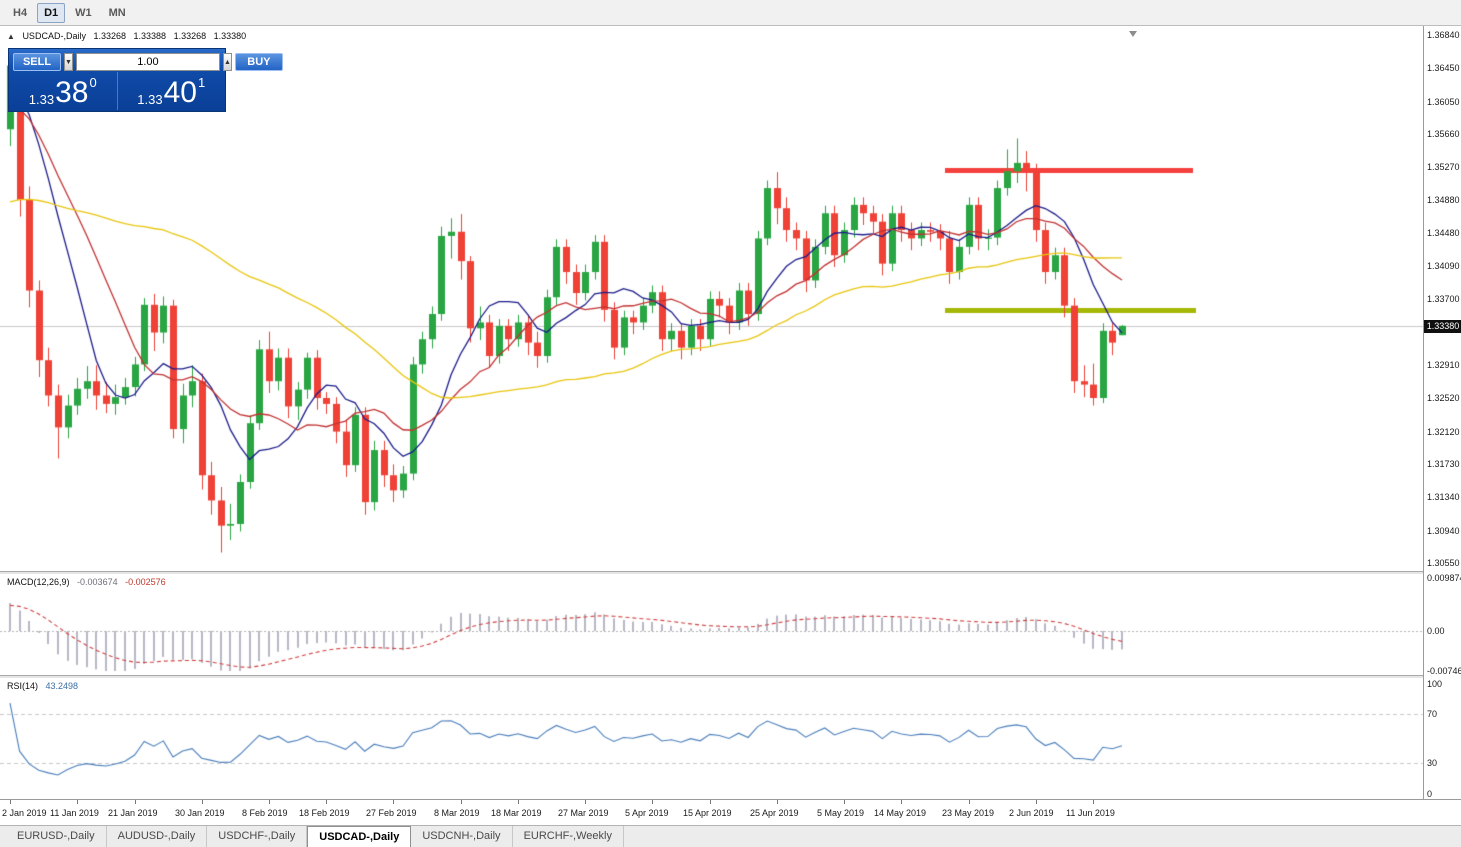 This screenshot has width=1461, height=847. I want to click on chart-tab-eurchf-weekly: EURCHF-,Weekly, so click(568, 836).